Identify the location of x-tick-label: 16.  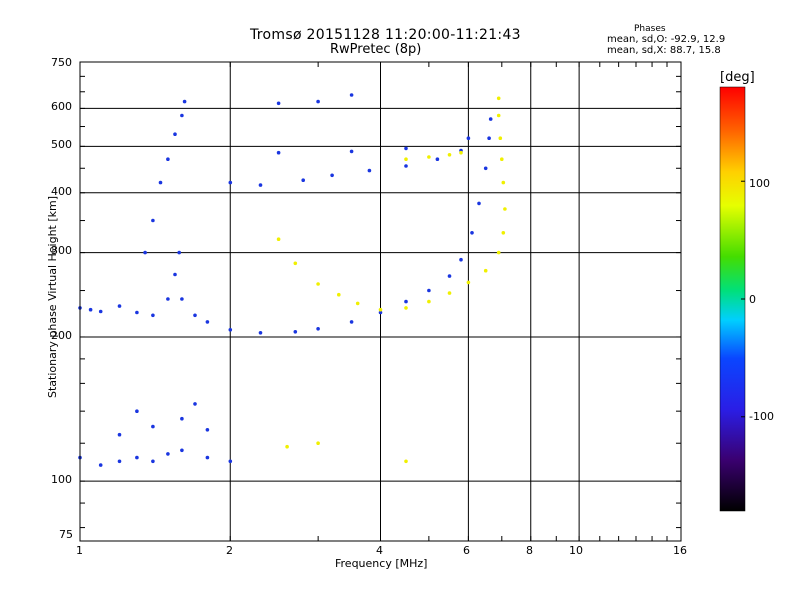
(680, 550).